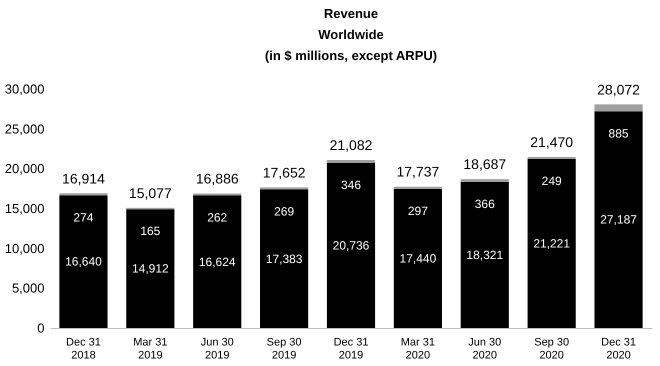 The image size is (660, 366). What do you see at coordinates (28, 288) in the screenshot?
I see `y-tick-label: 5,000` at bounding box center [28, 288].